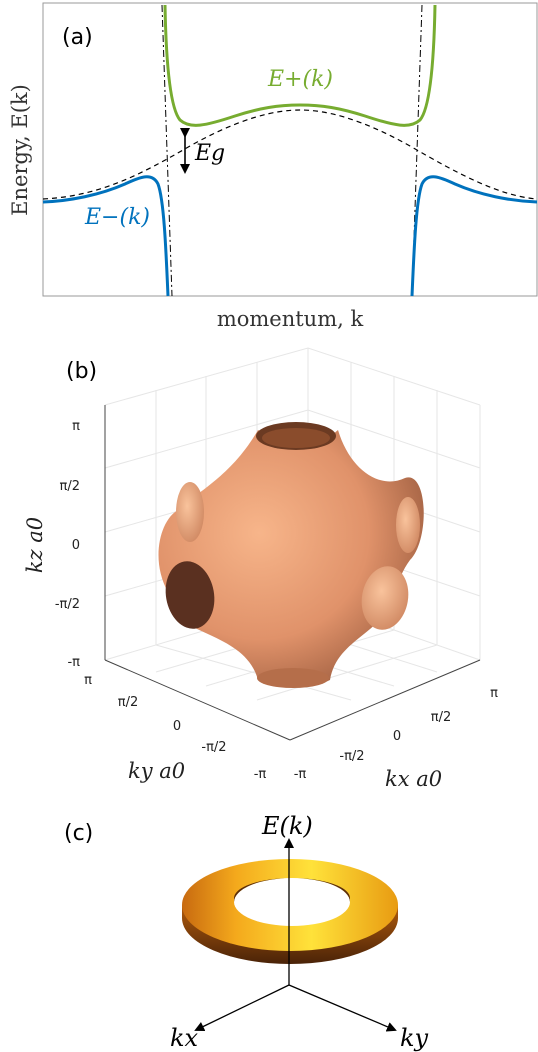 This screenshot has height=1052, width=538. What do you see at coordinates (88, 680) in the screenshot?
I see `y-tick: π` at bounding box center [88, 680].